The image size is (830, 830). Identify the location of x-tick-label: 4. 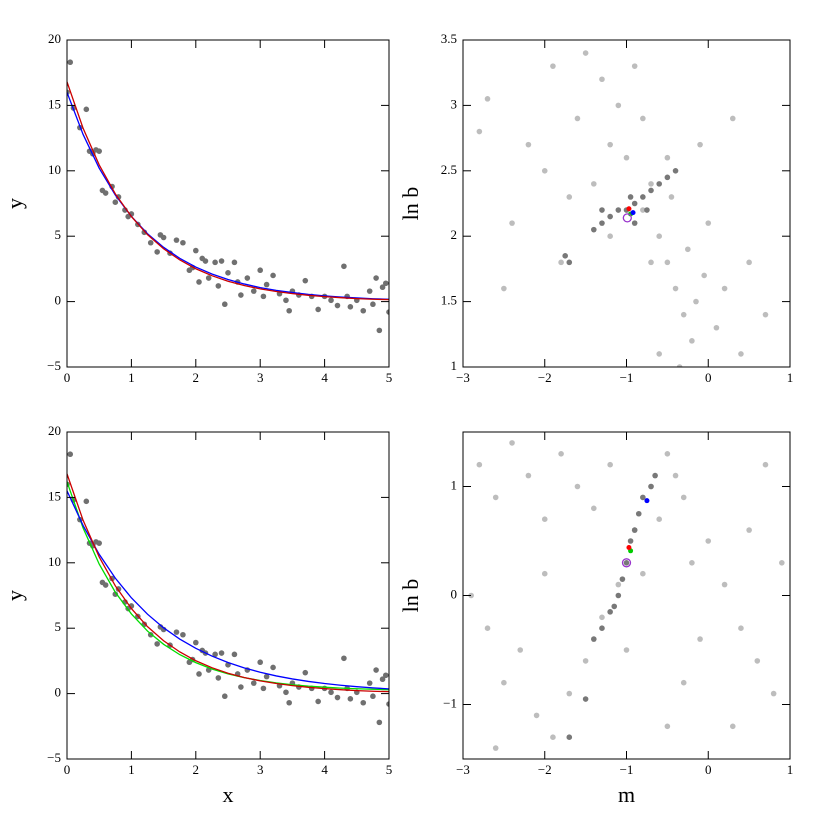
(324, 769).